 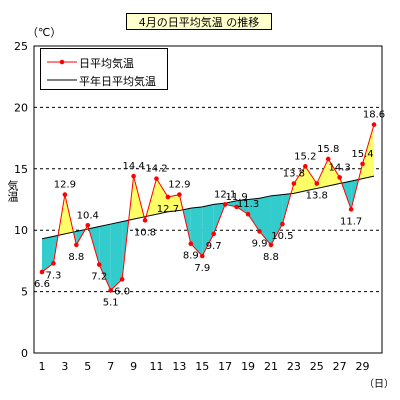 What do you see at coordinates (340, 366) in the screenshot?
I see `x-tick-label-27: 27` at bounding box center [340, 366].